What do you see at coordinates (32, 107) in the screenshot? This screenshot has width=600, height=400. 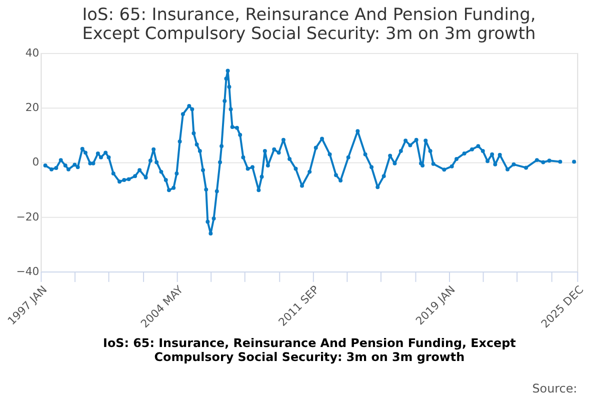 I see `y-tick-label: 20` at bounding box center [32, 107].